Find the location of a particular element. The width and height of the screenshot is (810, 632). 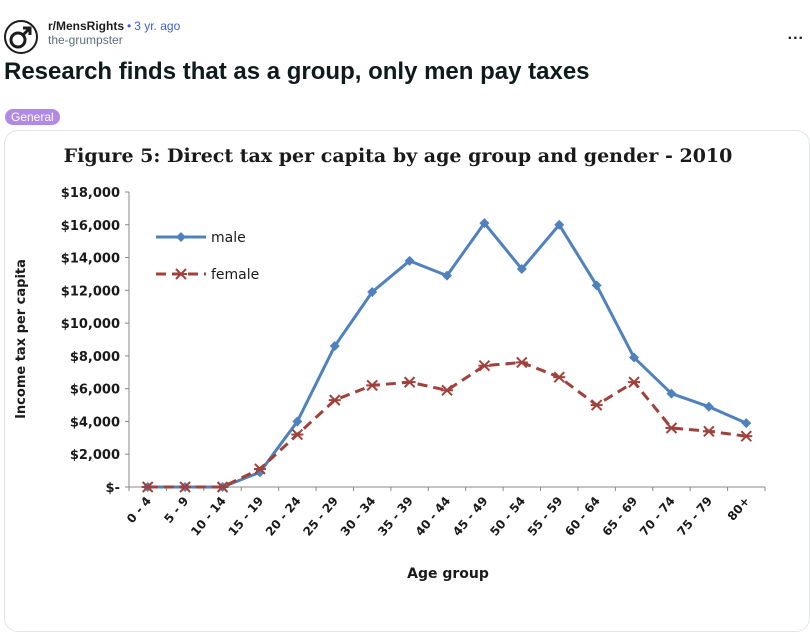

x-tick-label: 50 - 54 is located at coordinates (507, 516).